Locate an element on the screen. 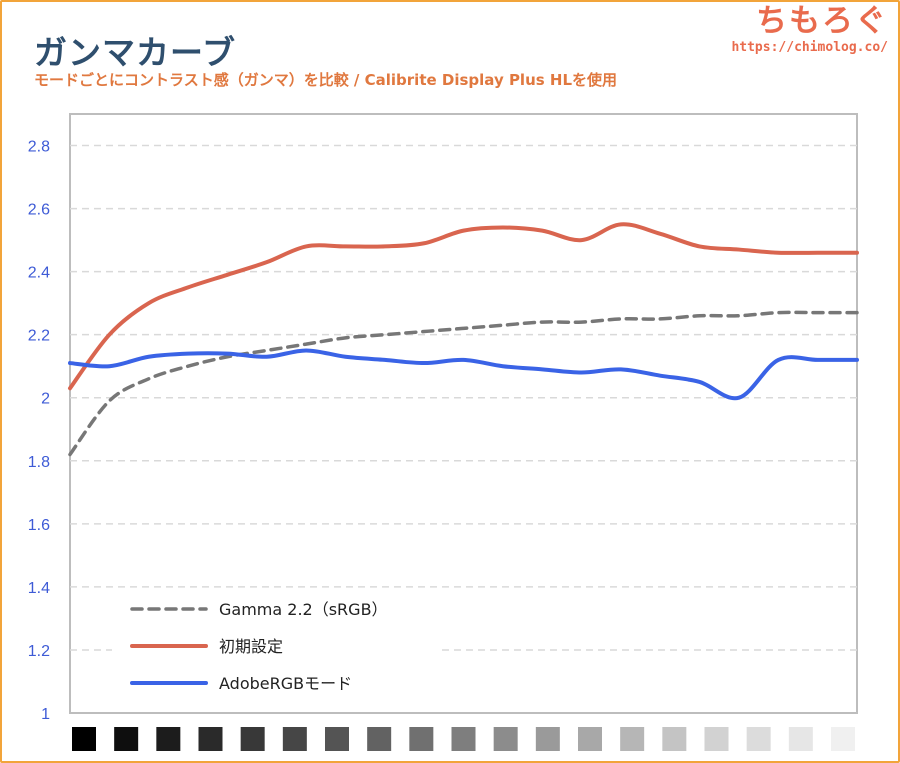 The height and width of the screenshot is (763, 900). y-tick-label: 1.6 is located at coordinates (39, 525).